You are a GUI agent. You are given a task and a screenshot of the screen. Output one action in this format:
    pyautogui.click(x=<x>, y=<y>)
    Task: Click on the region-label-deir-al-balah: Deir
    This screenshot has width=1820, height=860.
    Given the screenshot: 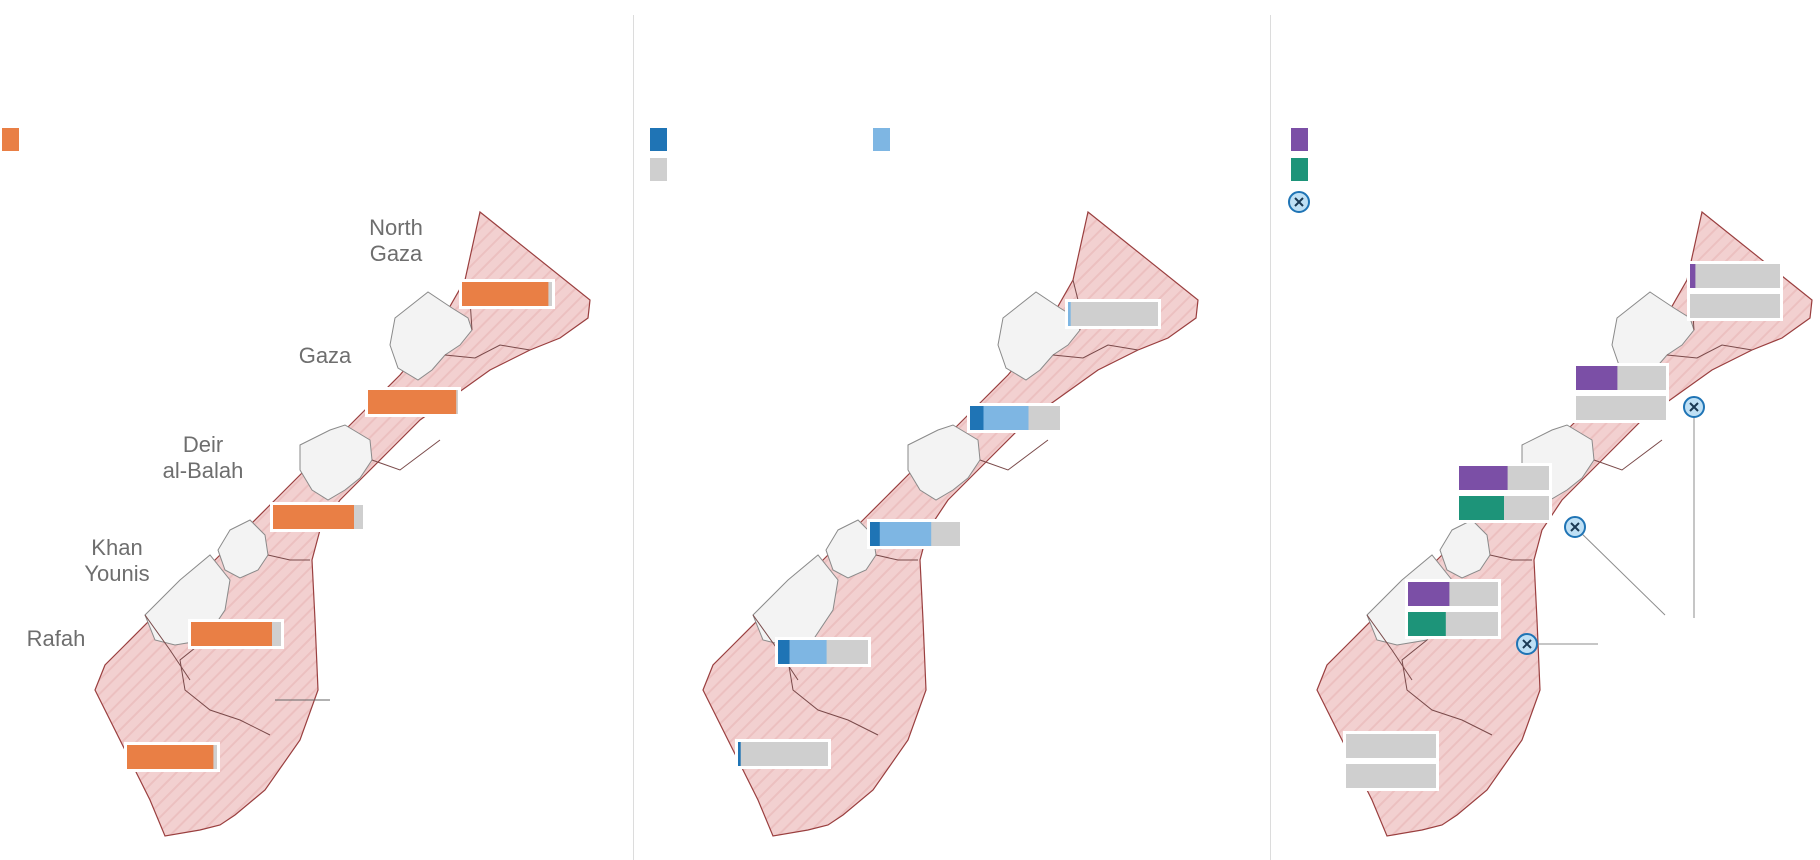 What is the action you would take?
    pyautogui.click(x=203, y=444)
    